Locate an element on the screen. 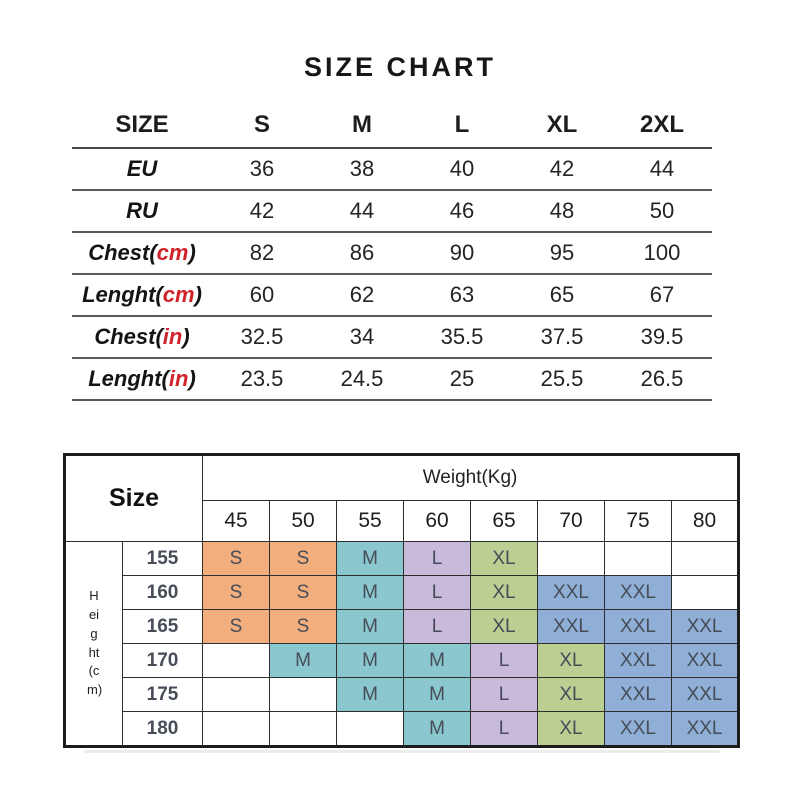  value-cell: 90 is located at coordinates (462, 253).